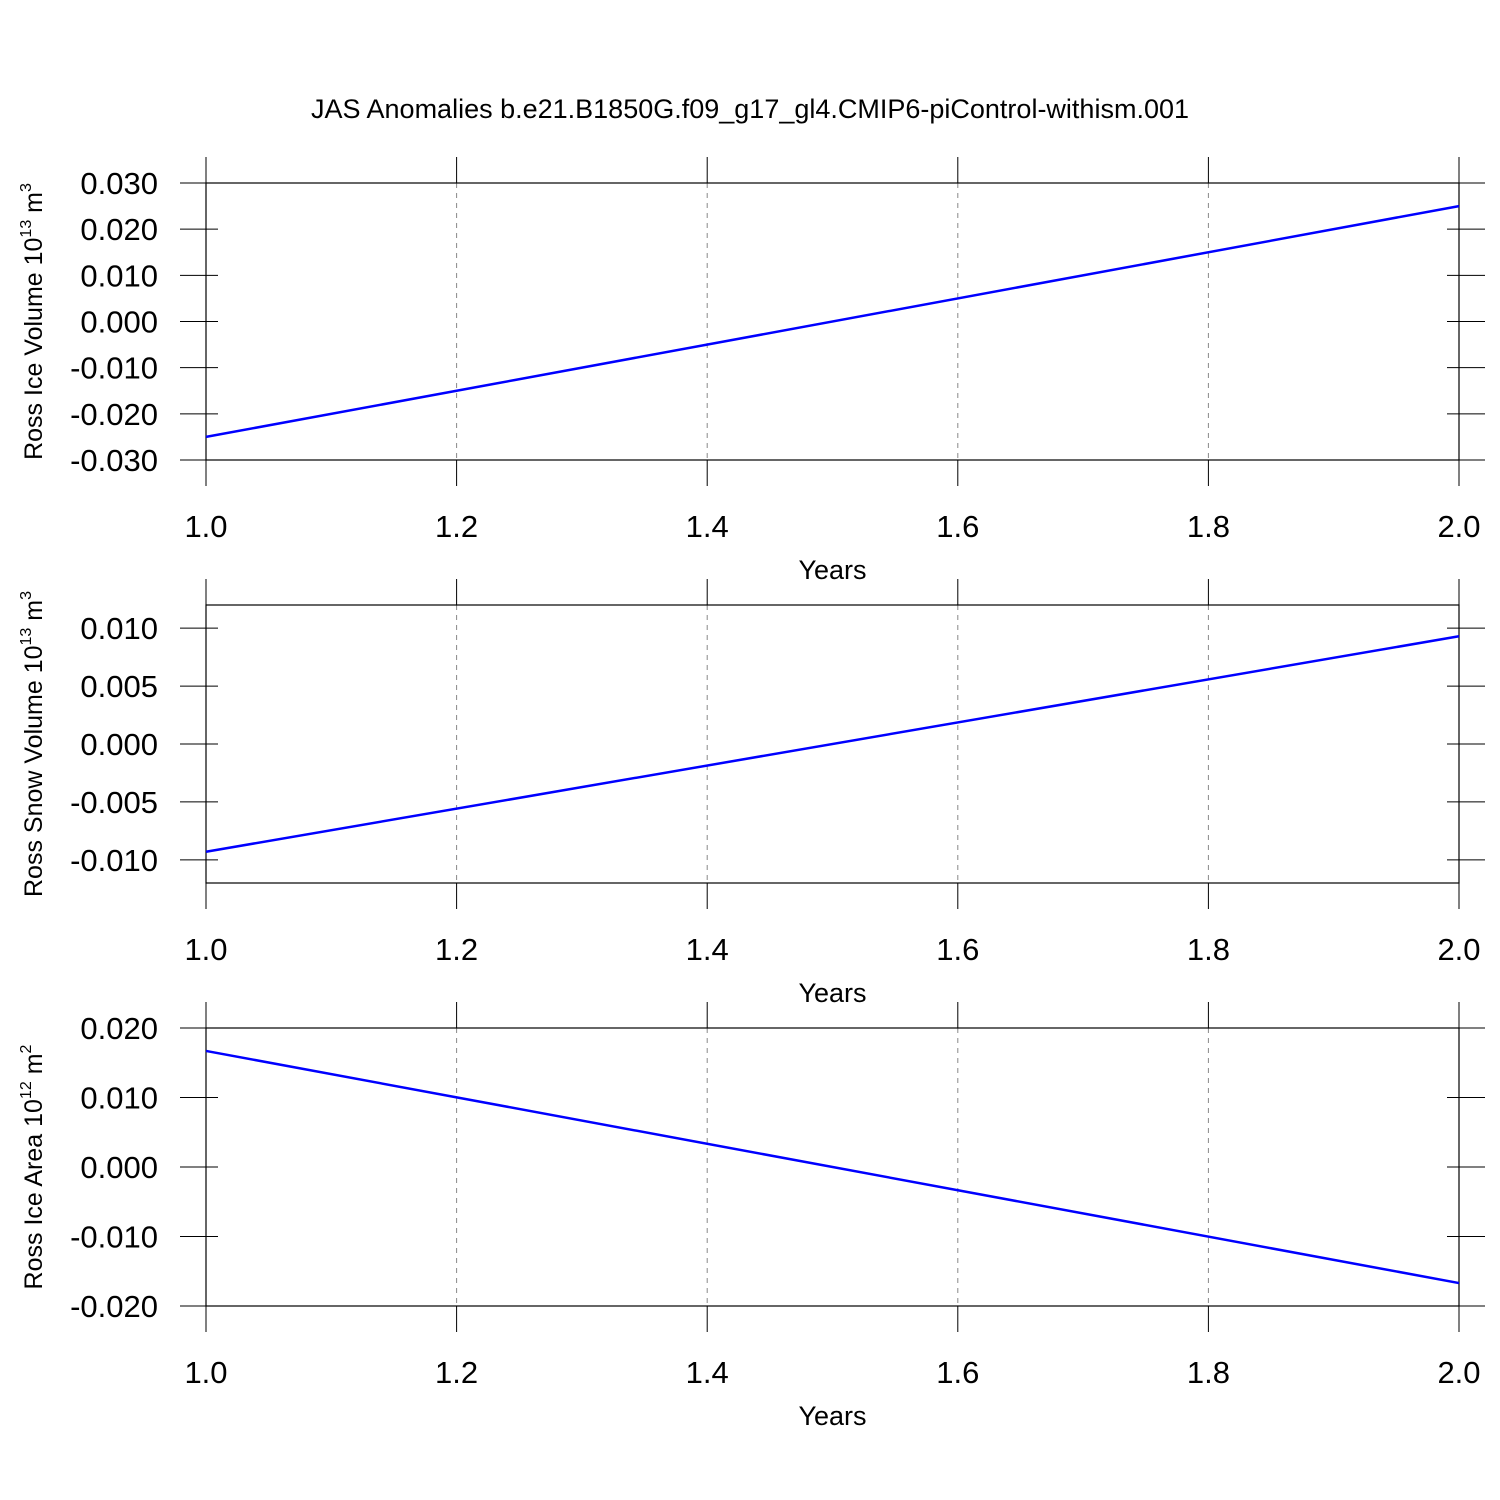 The height and width of the screenshot is (1500, 1500). What do you see at coordinates (34, 349) in the screenshot?
I see `y-axis-label-part: Ross Ice Volume 10` at bounding box center [34, 349].